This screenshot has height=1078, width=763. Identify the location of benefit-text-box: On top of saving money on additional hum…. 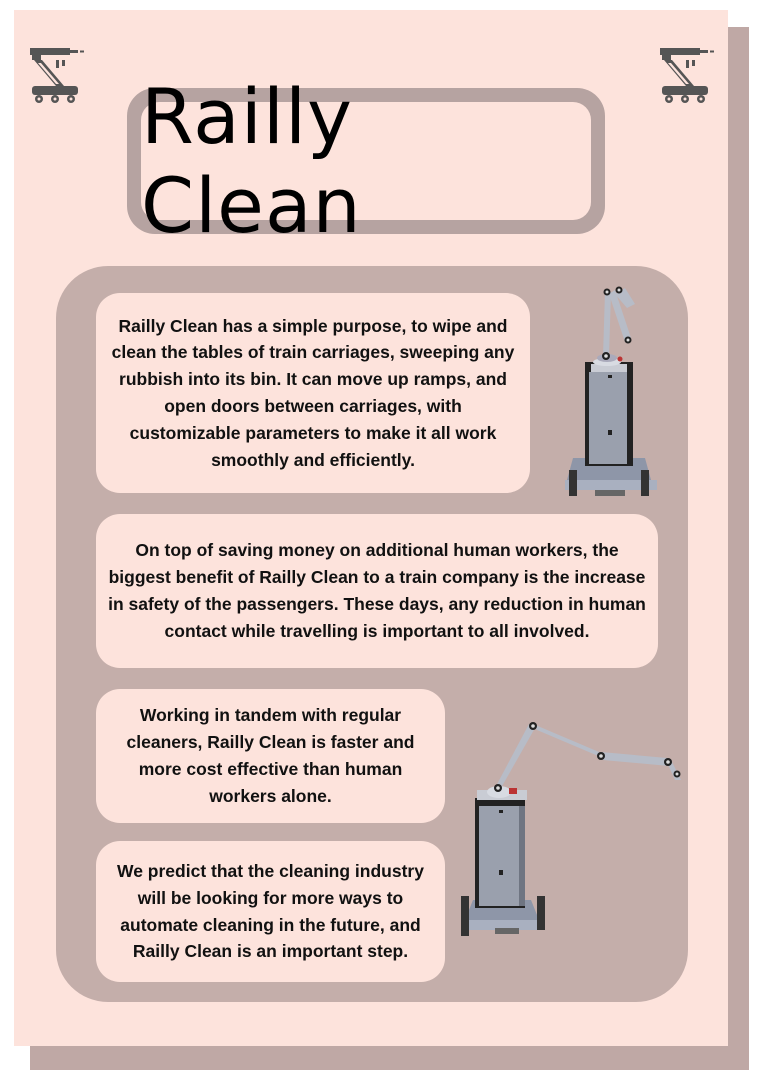
(377, 591).